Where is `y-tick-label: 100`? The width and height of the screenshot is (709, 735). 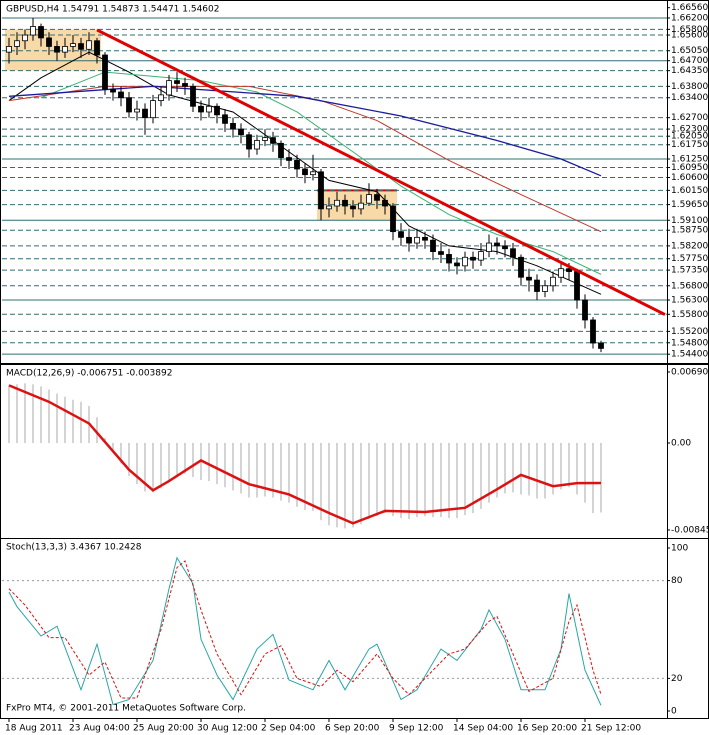 y-tick-label: 100 is located at coordinates (679, 548).